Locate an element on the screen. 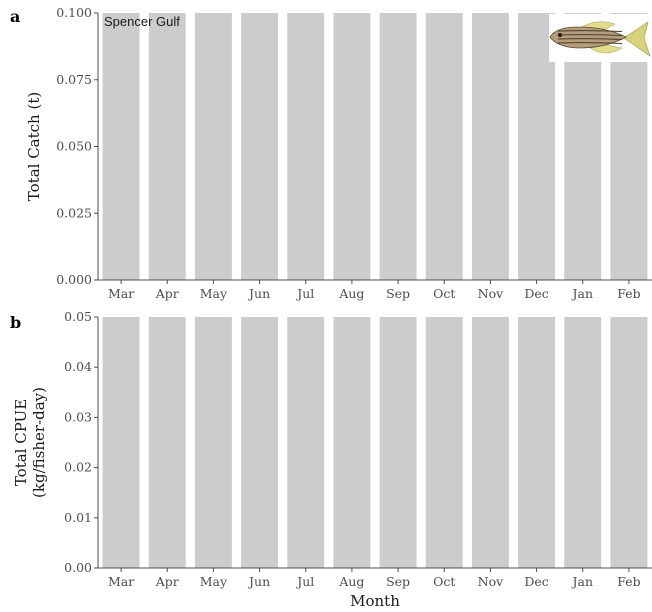 This screenshot has width=652, height=612. bar-a-mar is located at coordinates (121, 146).